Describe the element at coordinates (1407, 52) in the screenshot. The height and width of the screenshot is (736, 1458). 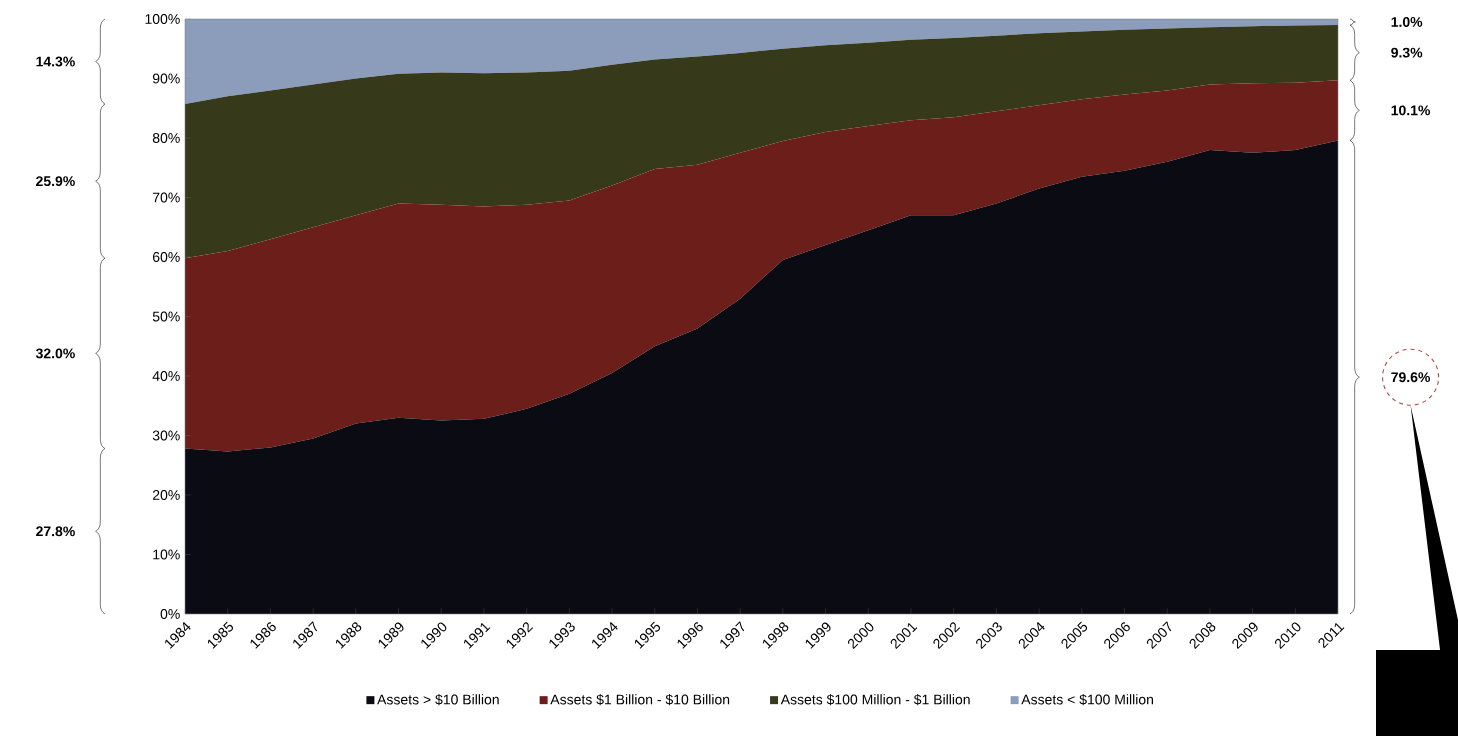
I see `text: 9.3%` at that location.